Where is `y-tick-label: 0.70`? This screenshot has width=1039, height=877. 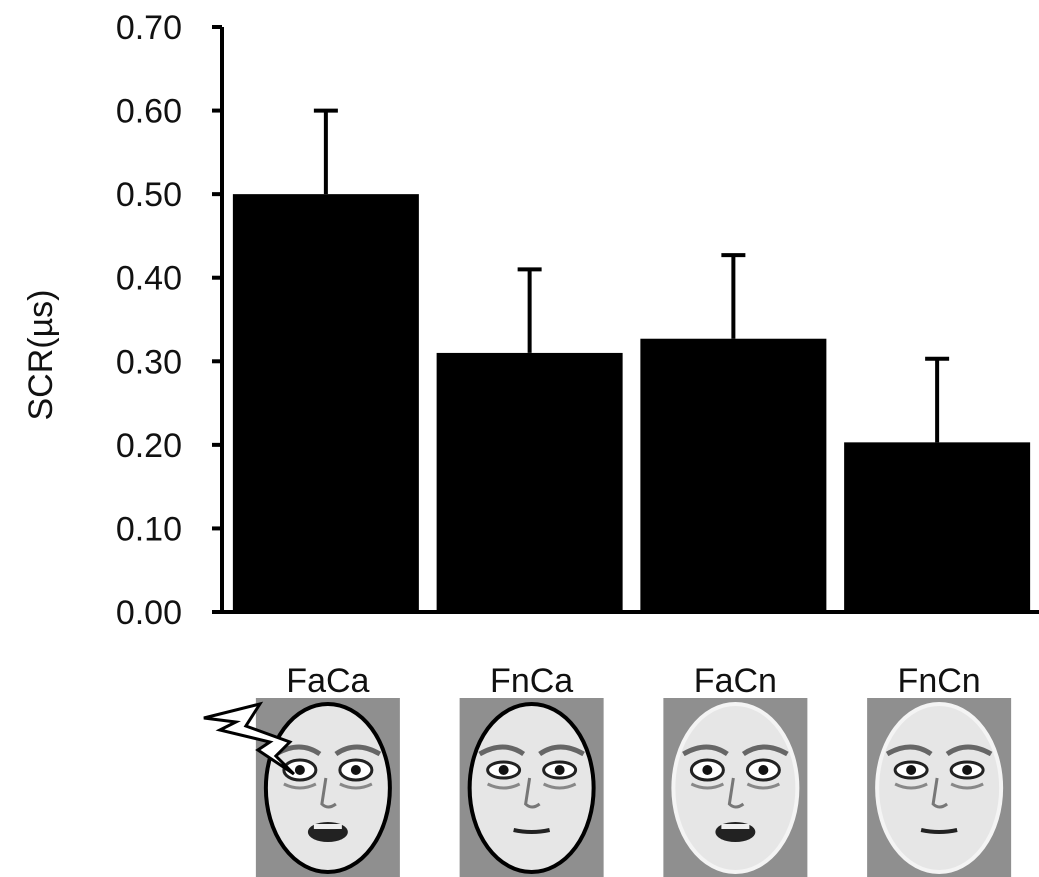
y-tick-label: 0.70 is located at coordinates (149, 28).